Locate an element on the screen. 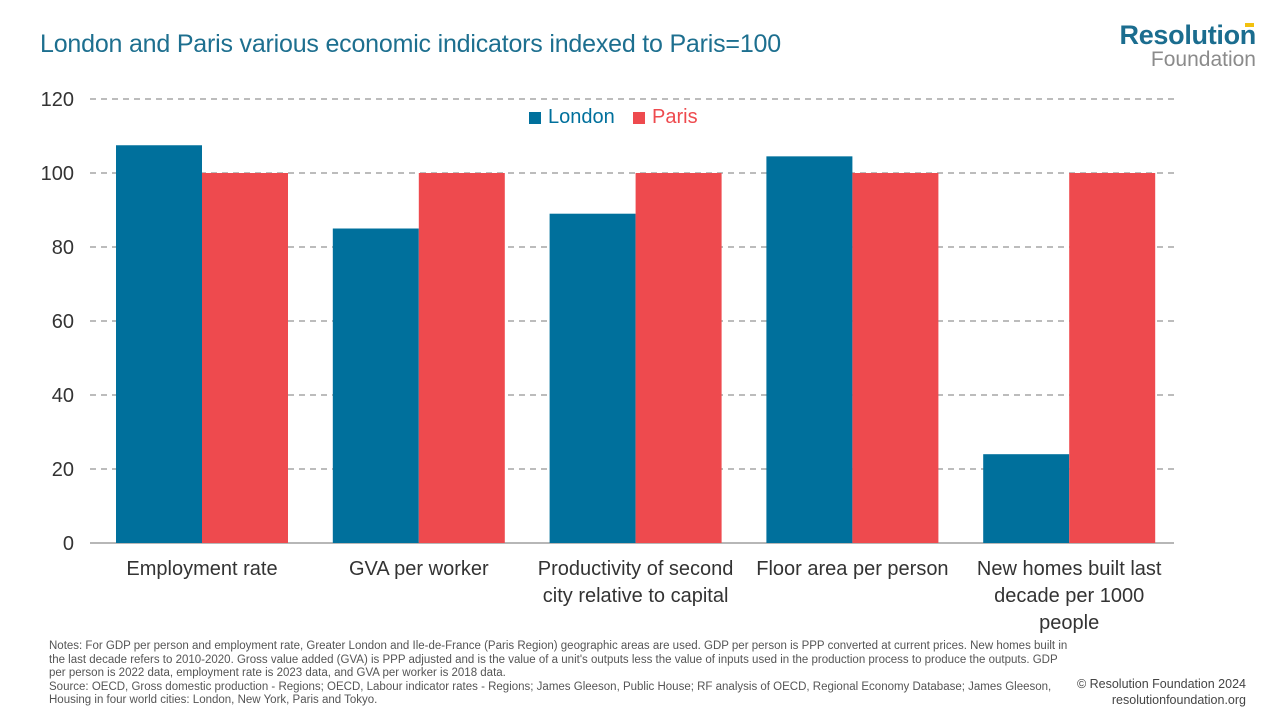 The image size is (1280, 720). y-tick-label: 80 is located at coordinates (63, 248).